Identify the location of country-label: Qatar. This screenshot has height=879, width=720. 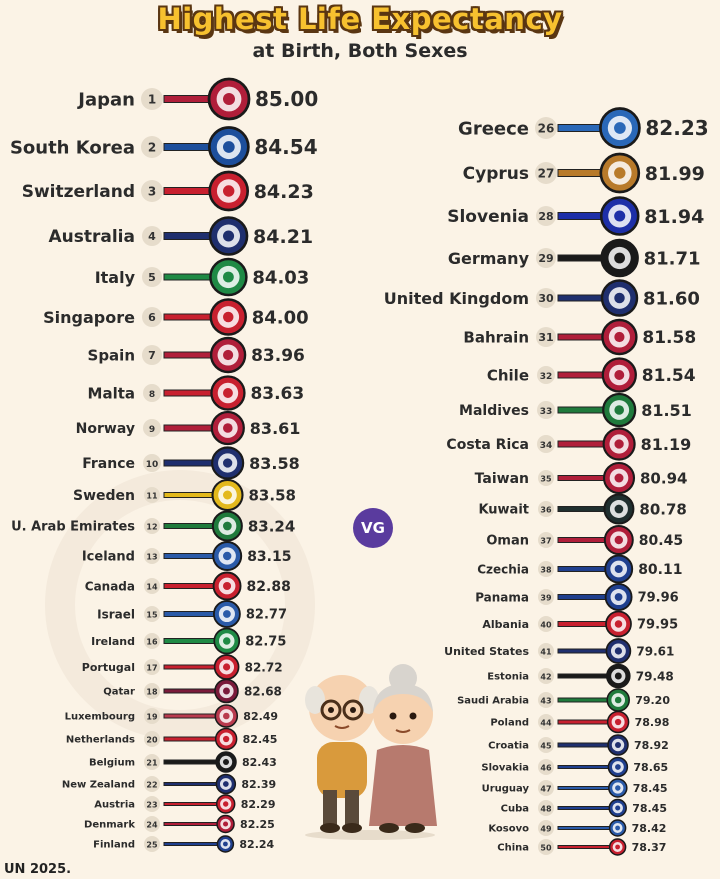
(119, 692).